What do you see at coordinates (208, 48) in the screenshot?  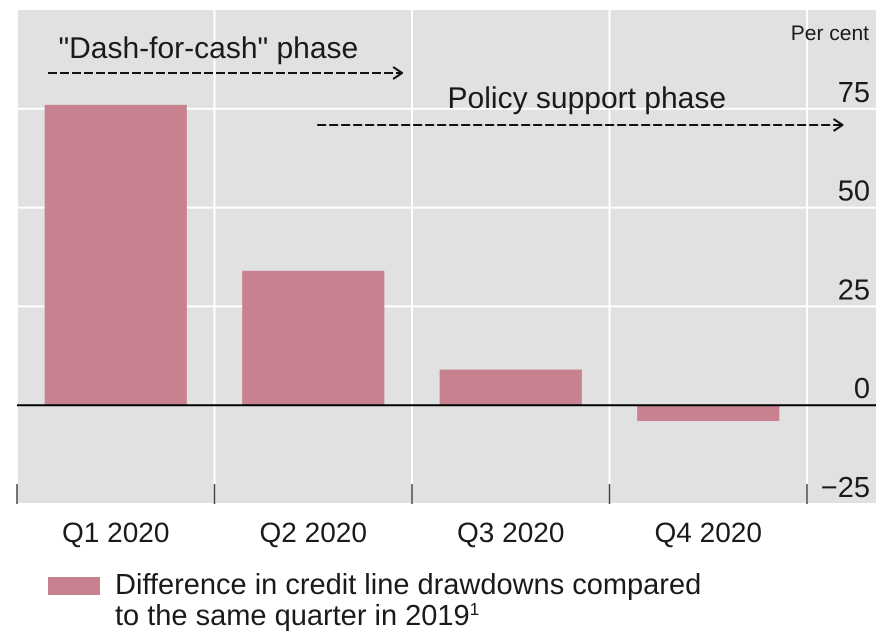 I see `annotation: "Dash-for-cash" phase` at bounding box center [208, 48].